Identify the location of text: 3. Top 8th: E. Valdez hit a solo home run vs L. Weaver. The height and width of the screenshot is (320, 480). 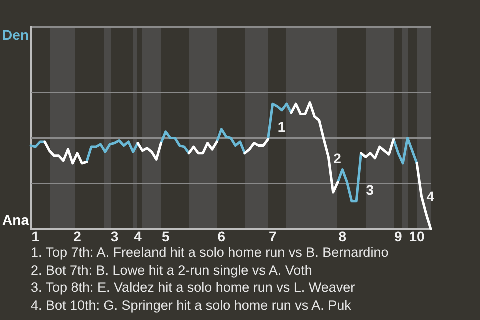
(193, 288).